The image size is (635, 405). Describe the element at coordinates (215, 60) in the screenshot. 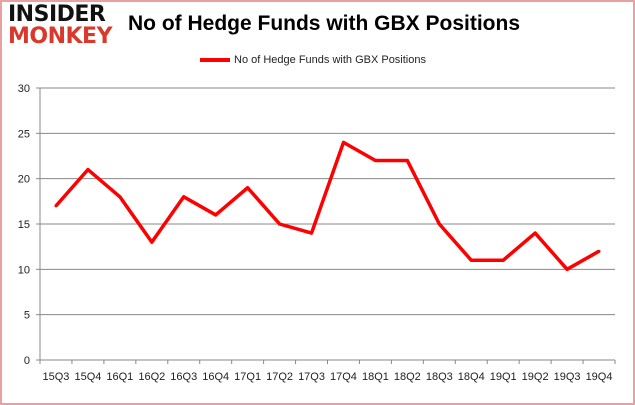

I see `legend-swatch` at that location.